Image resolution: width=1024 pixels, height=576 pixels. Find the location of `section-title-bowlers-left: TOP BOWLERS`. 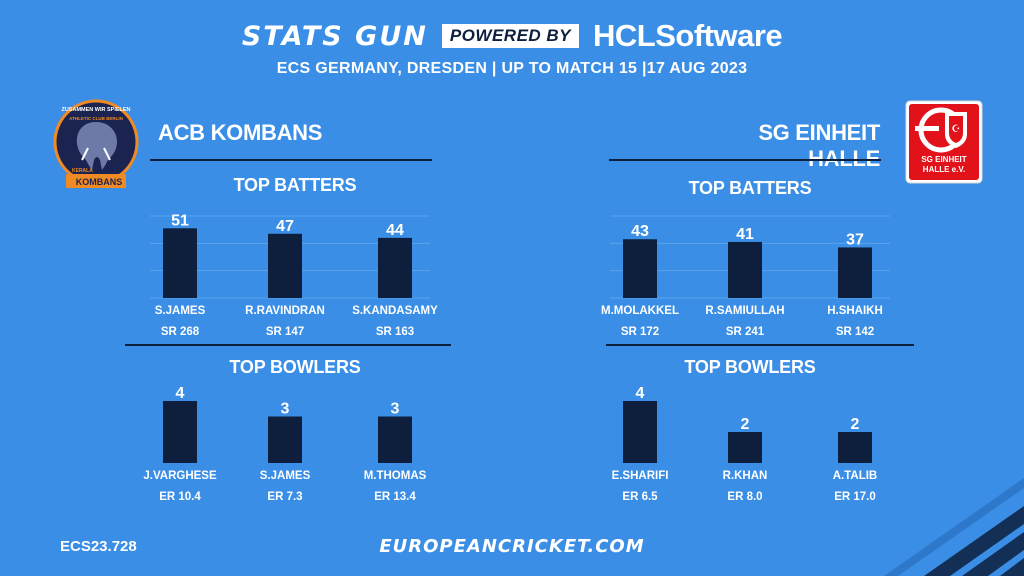

section-title-bowlers-left: TOP BOWLERS is located at coordinates (295, 367).